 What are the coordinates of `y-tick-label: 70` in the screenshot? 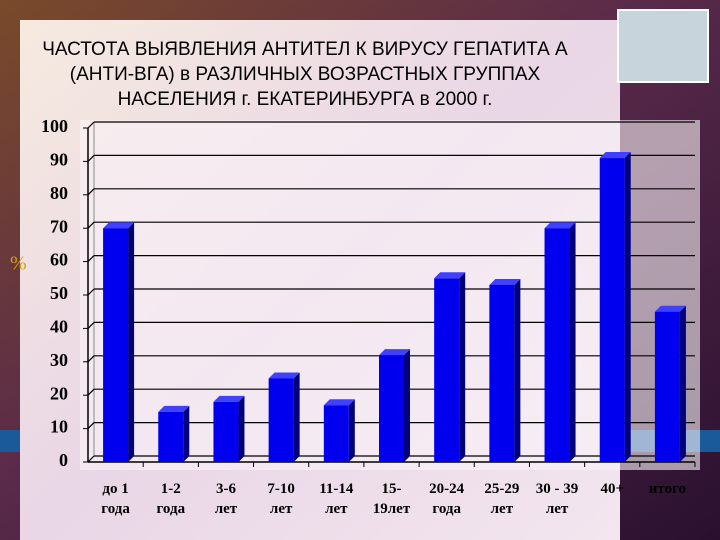 It's located at (59, 226).